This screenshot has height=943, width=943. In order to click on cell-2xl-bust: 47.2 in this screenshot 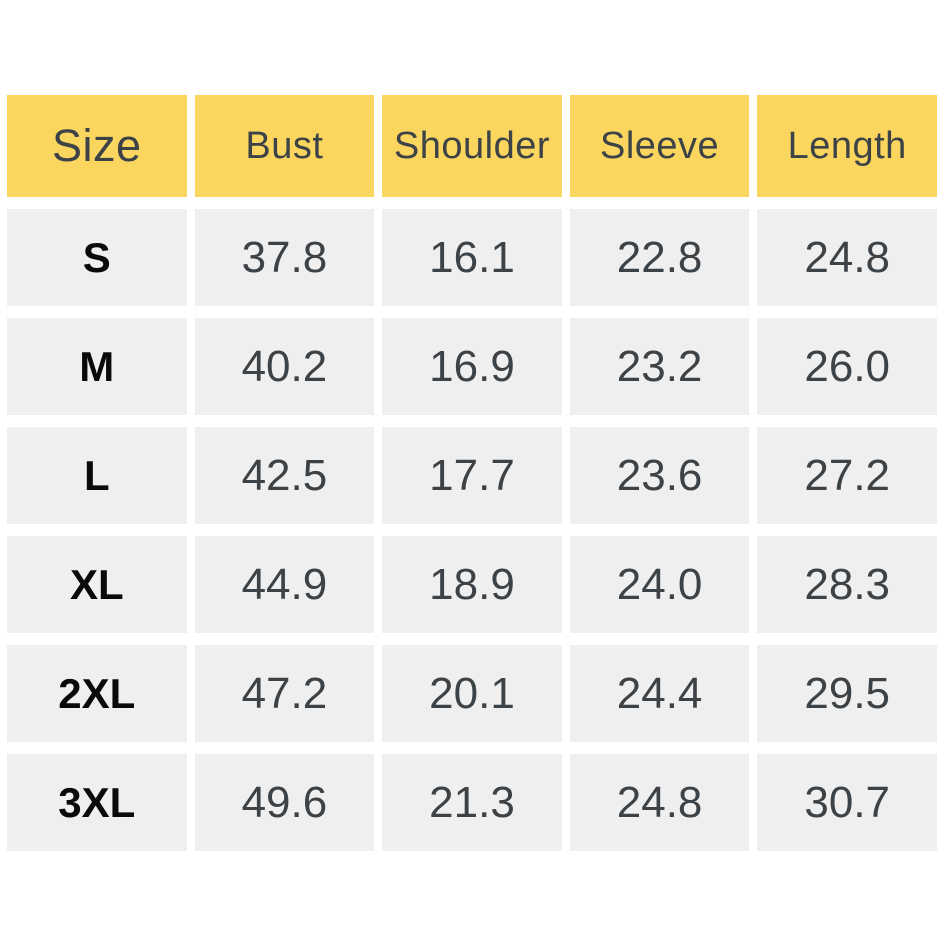, I will do `click(284, 693)`.